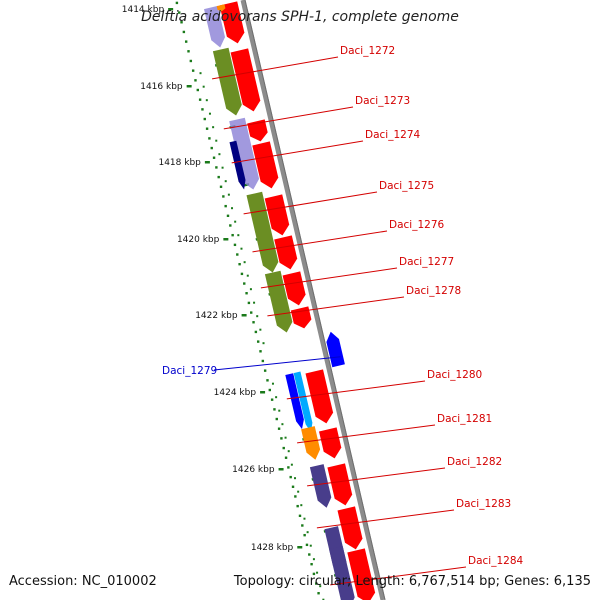 The height and width of the screenshot is (600, 600). What do you see at coordinates (426, 262) in the screenshot?
I see `gene-label: Daci_1277` at bounding box center [426, 262].